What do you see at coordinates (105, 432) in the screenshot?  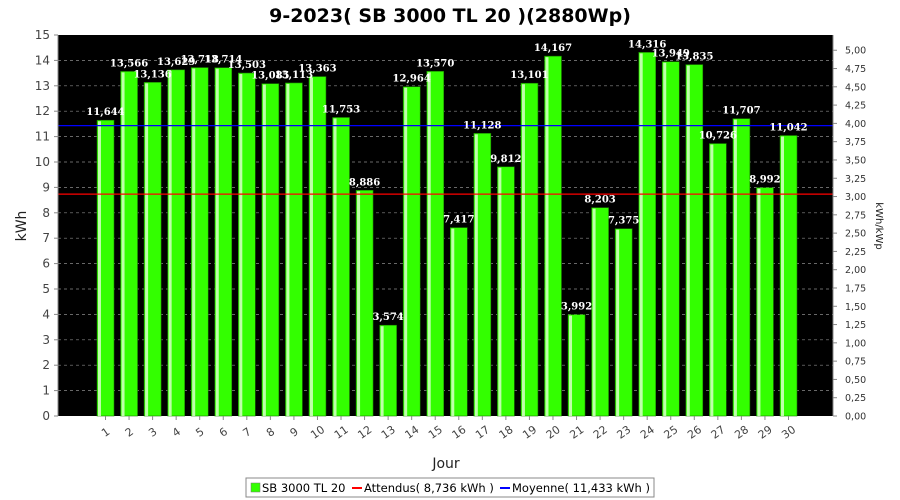 I see `x-tick-label: 1` at bounding box center [105, 432].